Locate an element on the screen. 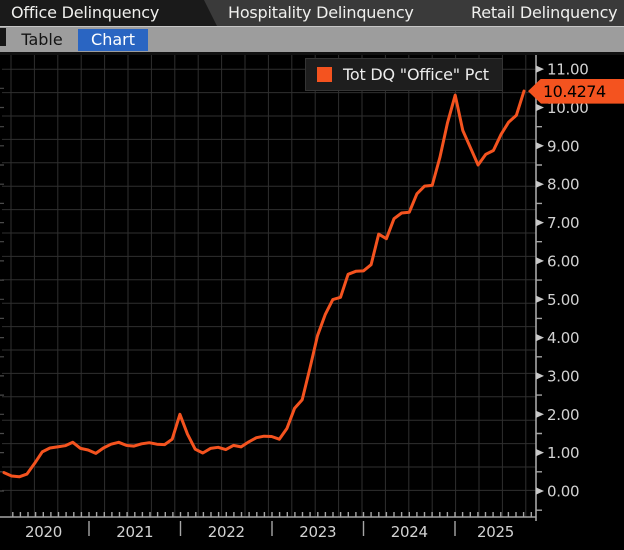  y-axis-label: 3.00 is located at coordinates (563, 376).